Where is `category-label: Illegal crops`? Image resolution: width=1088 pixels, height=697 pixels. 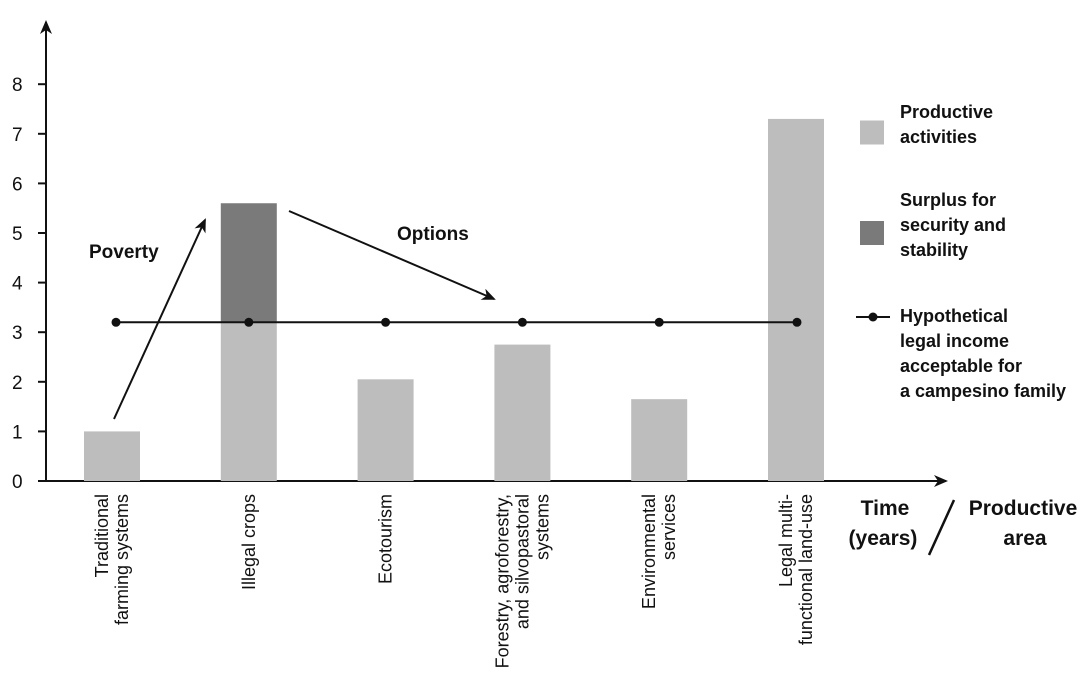
category-label: Illegal crops is located at coordinates (249, 542).